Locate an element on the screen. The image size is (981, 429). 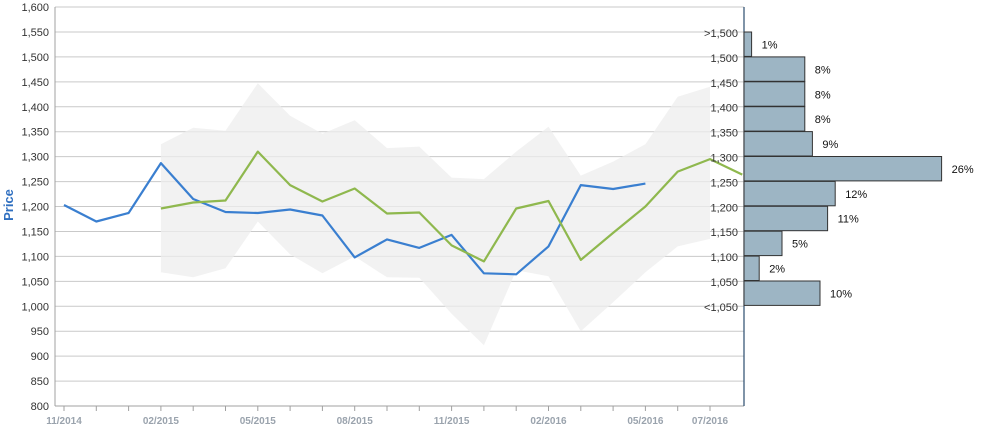
dist-bin-label: <1,050 is located at coordinates (721, 308).